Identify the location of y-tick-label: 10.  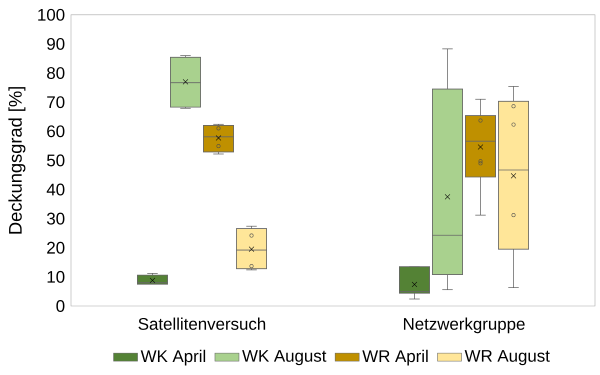
(56, 276).